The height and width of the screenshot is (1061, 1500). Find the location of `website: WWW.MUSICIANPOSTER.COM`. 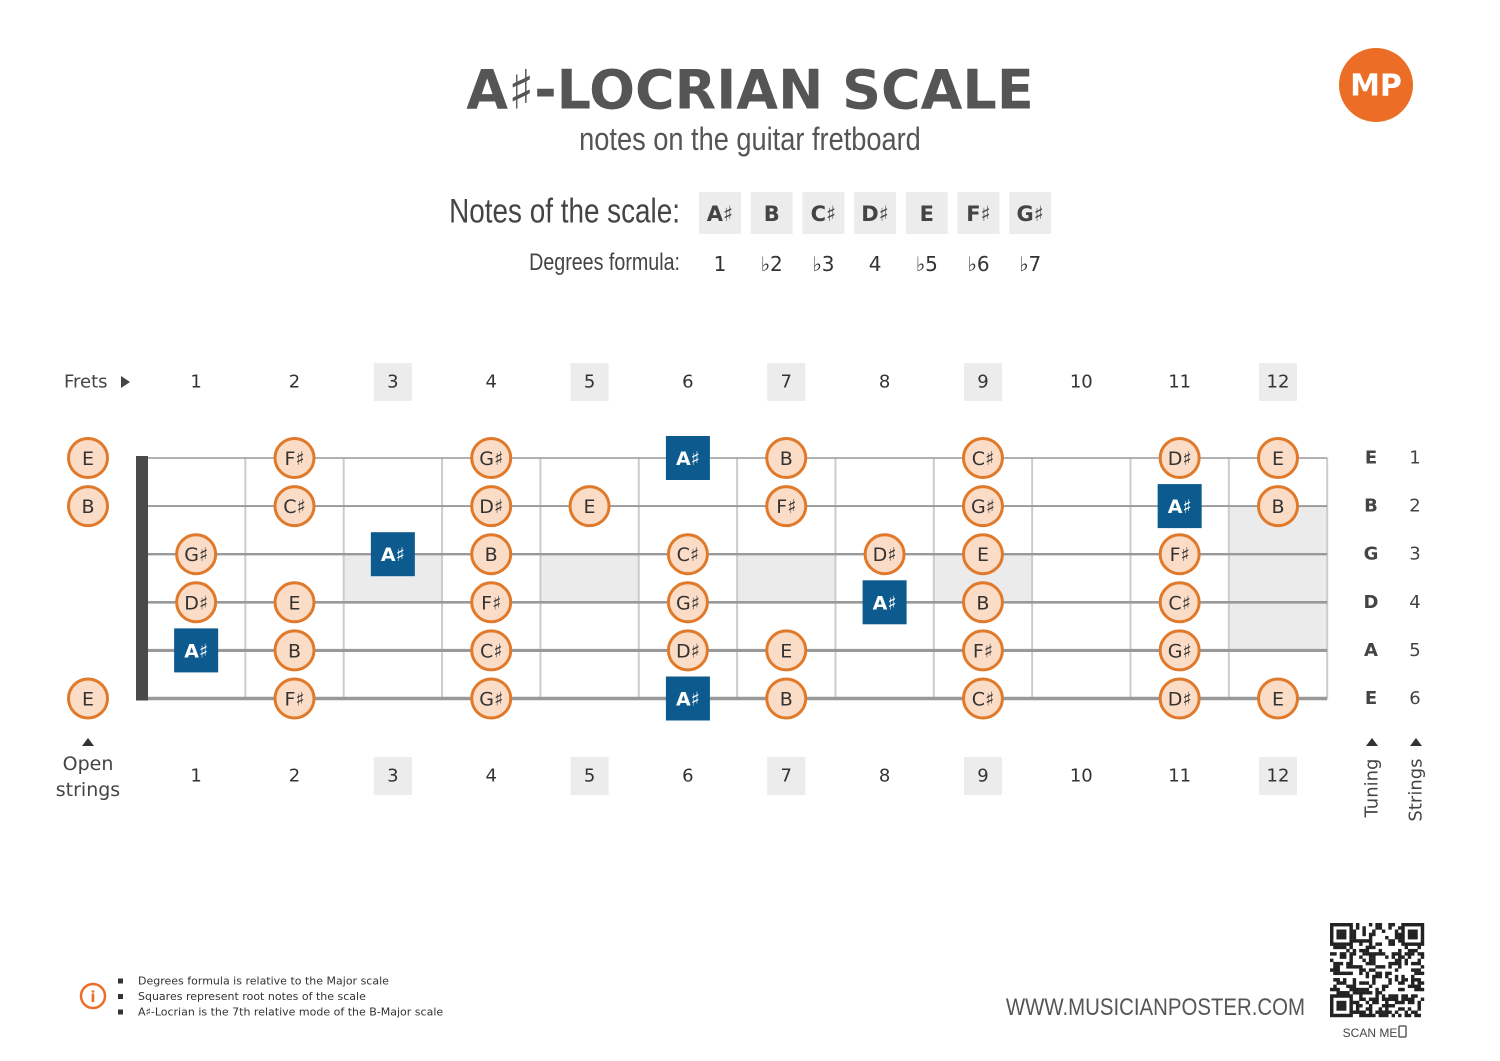

website: WWW.MUSICIANPOSTER.COM is located at coordinates (1155, 1007).